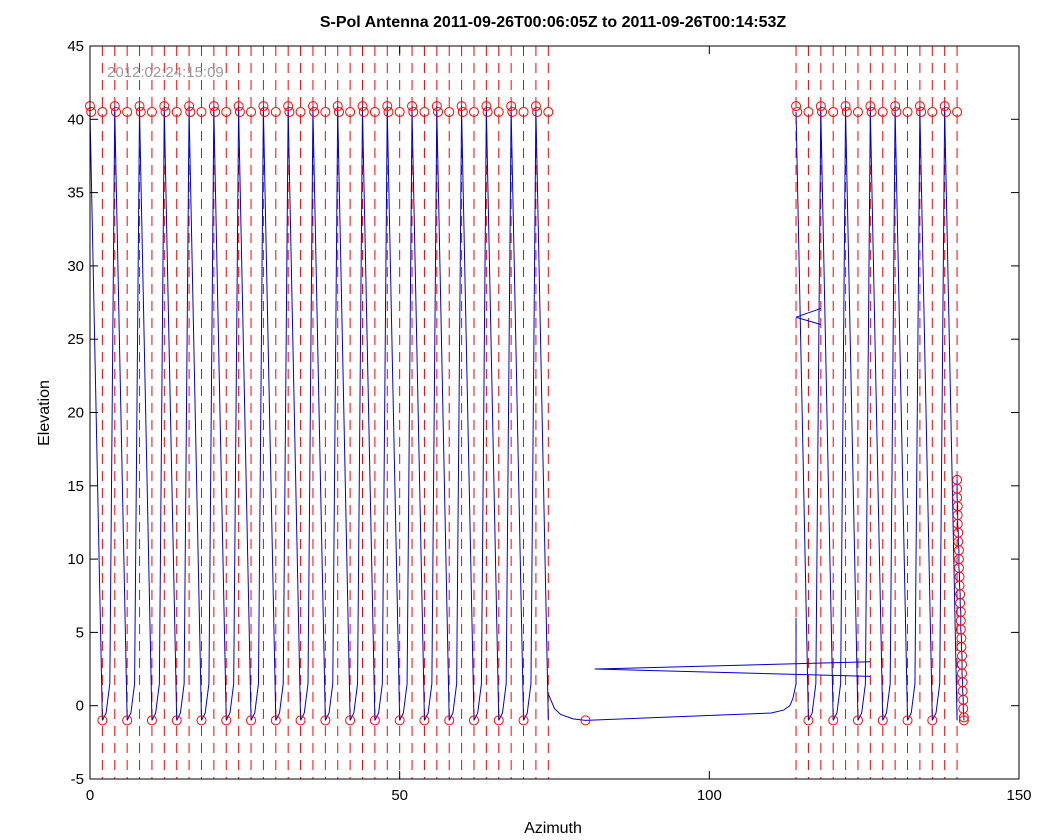 This screenshot has width=1062, height=840. What do you see at coordinates (44, 413) in the screenshot?
I see `y-axis-label: Elevation` at bounding box center [44, 413].